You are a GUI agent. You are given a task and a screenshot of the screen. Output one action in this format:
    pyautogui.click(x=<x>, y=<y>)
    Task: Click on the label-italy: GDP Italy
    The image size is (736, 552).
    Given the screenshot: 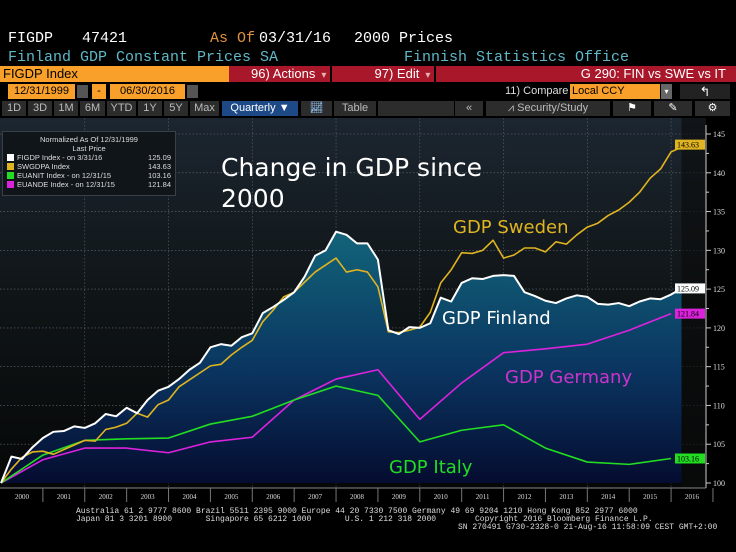 What is the action you would take?
    pyautogui.click(x=431, y=467)
    